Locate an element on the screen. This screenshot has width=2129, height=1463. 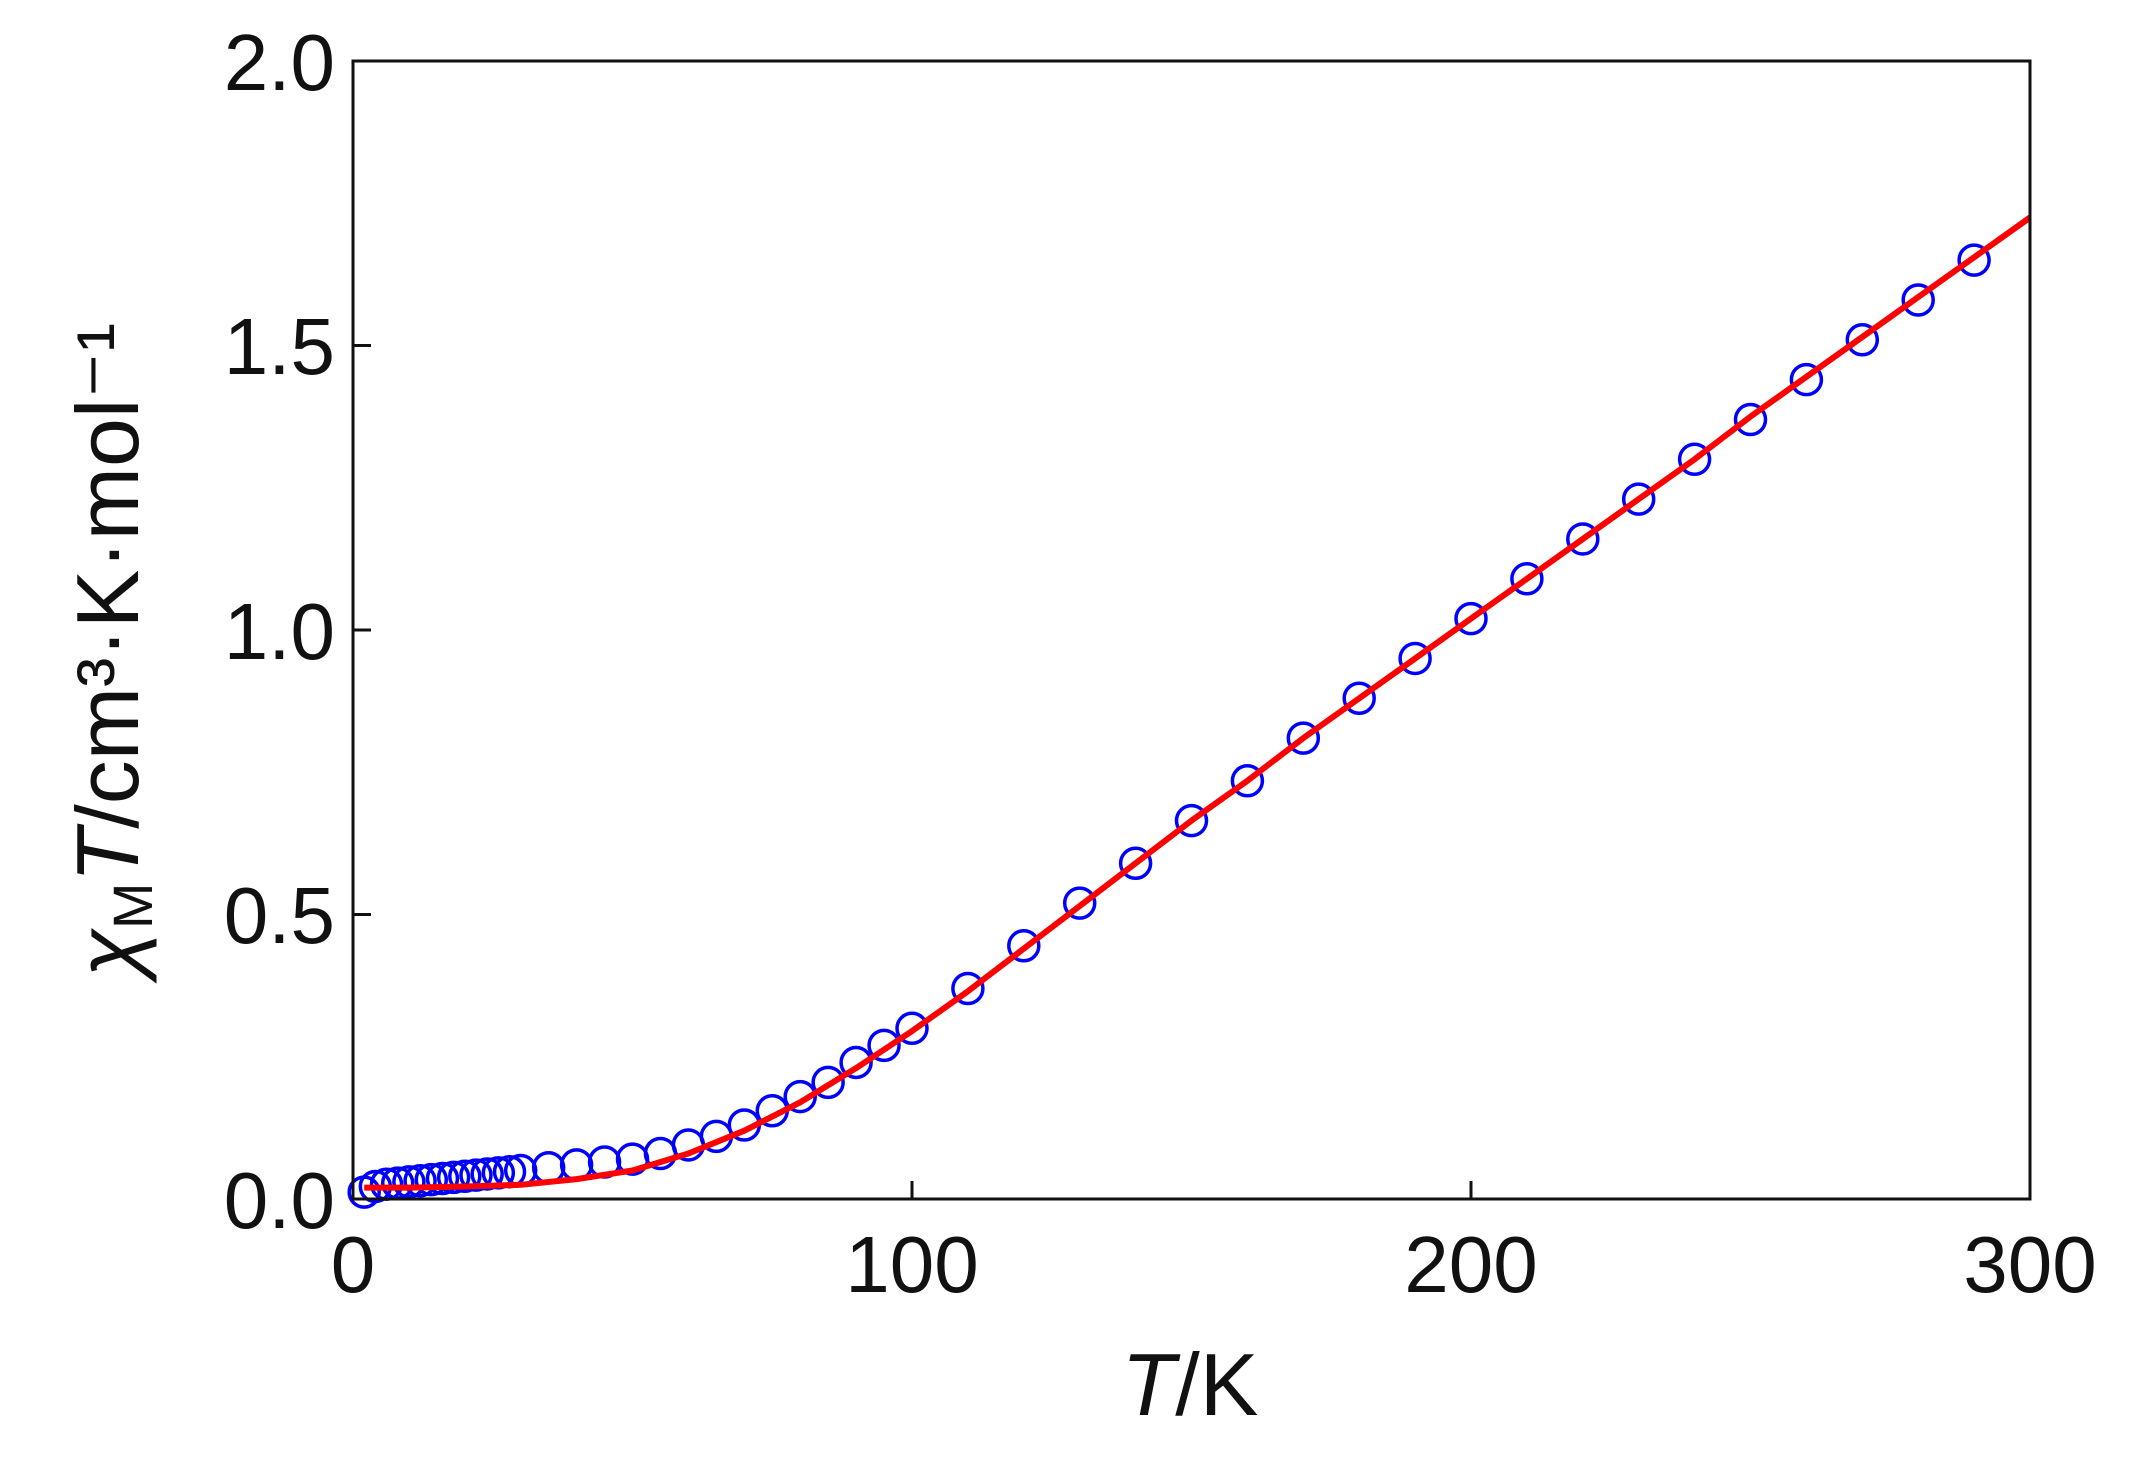
x-tick-label: 200 is located at coordinates (1470, 1264).